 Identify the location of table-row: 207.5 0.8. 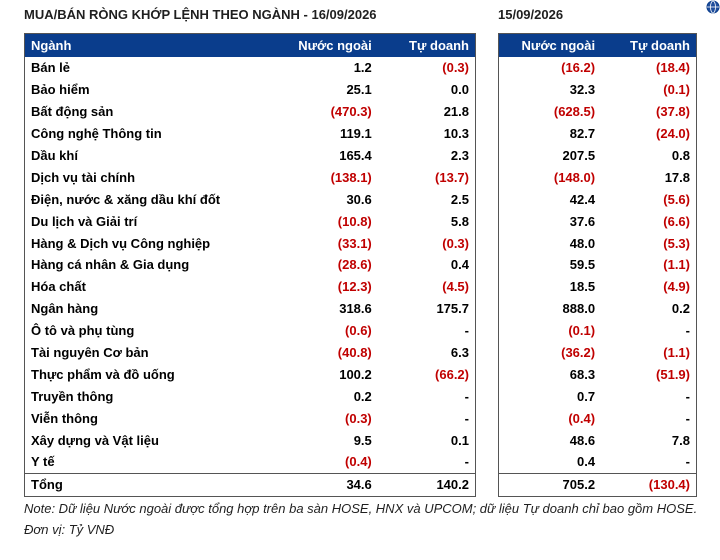
(598, 156).